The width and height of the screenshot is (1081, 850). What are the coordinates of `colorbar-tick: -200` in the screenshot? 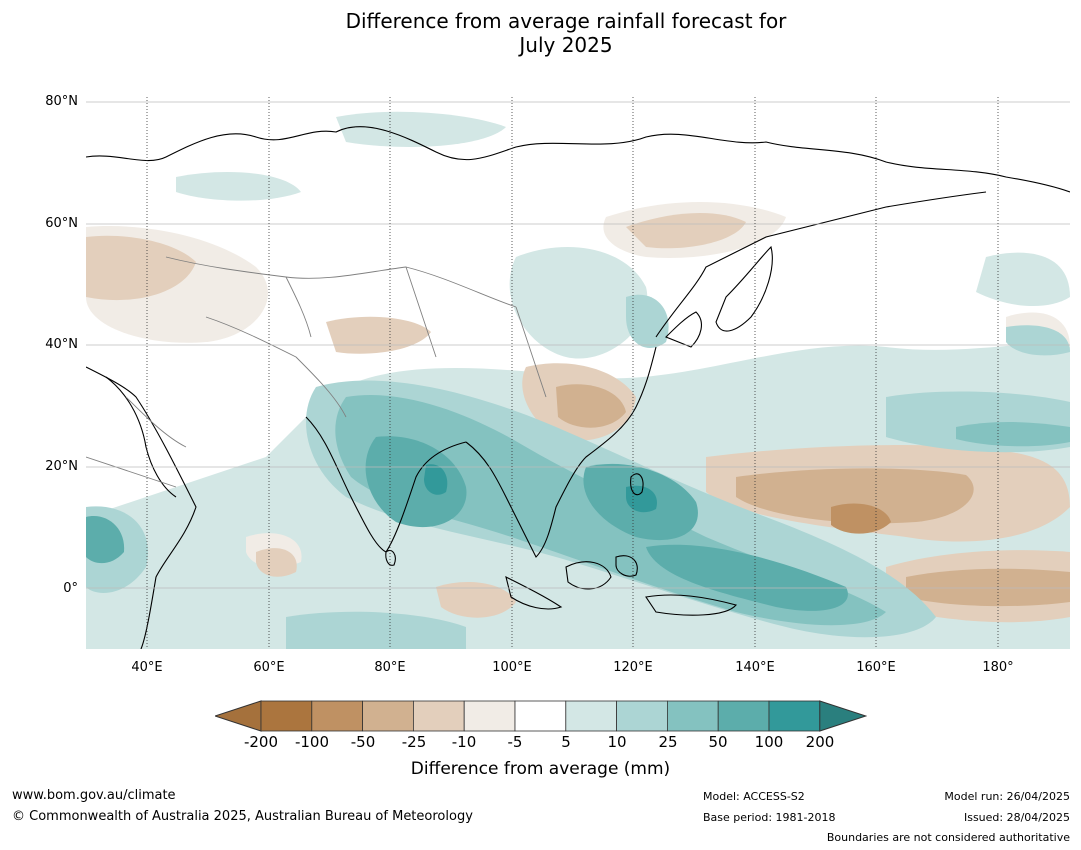 It's located at (261, 742).